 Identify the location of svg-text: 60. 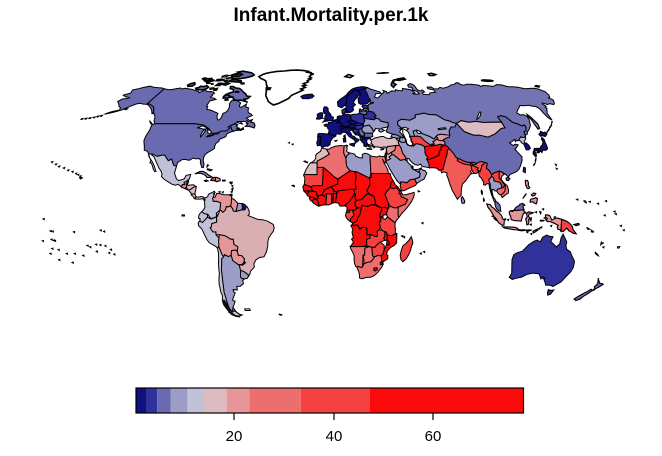
(433, 436).